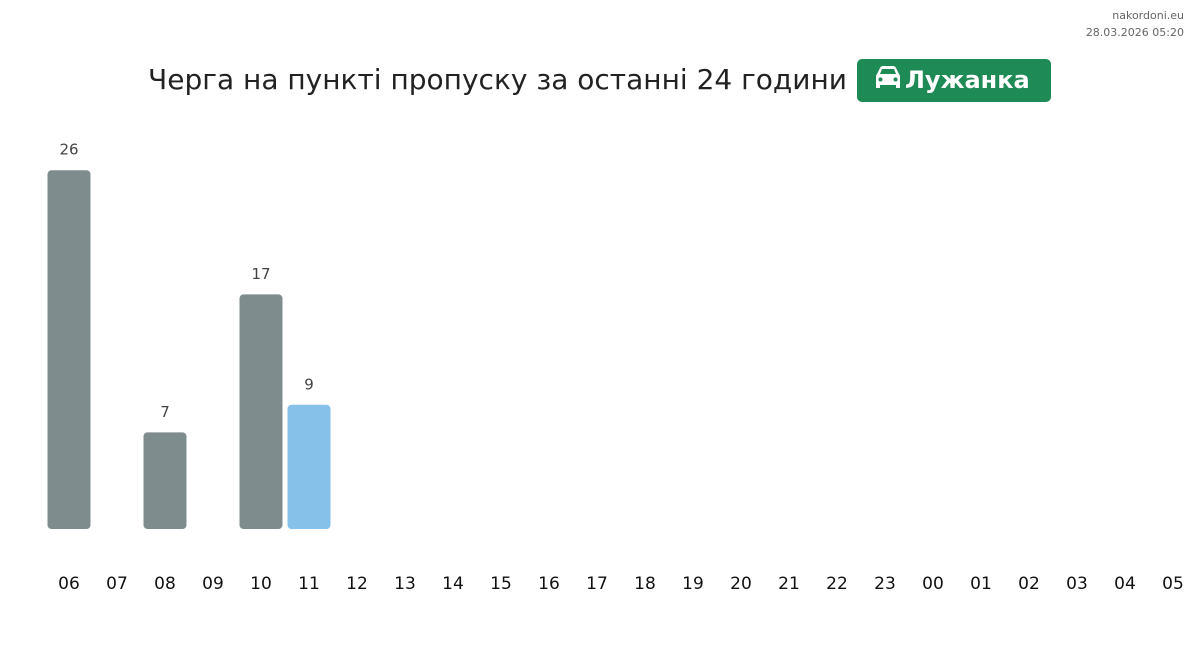  I want to click on badge-label: Лужанка, so click(967, 80).